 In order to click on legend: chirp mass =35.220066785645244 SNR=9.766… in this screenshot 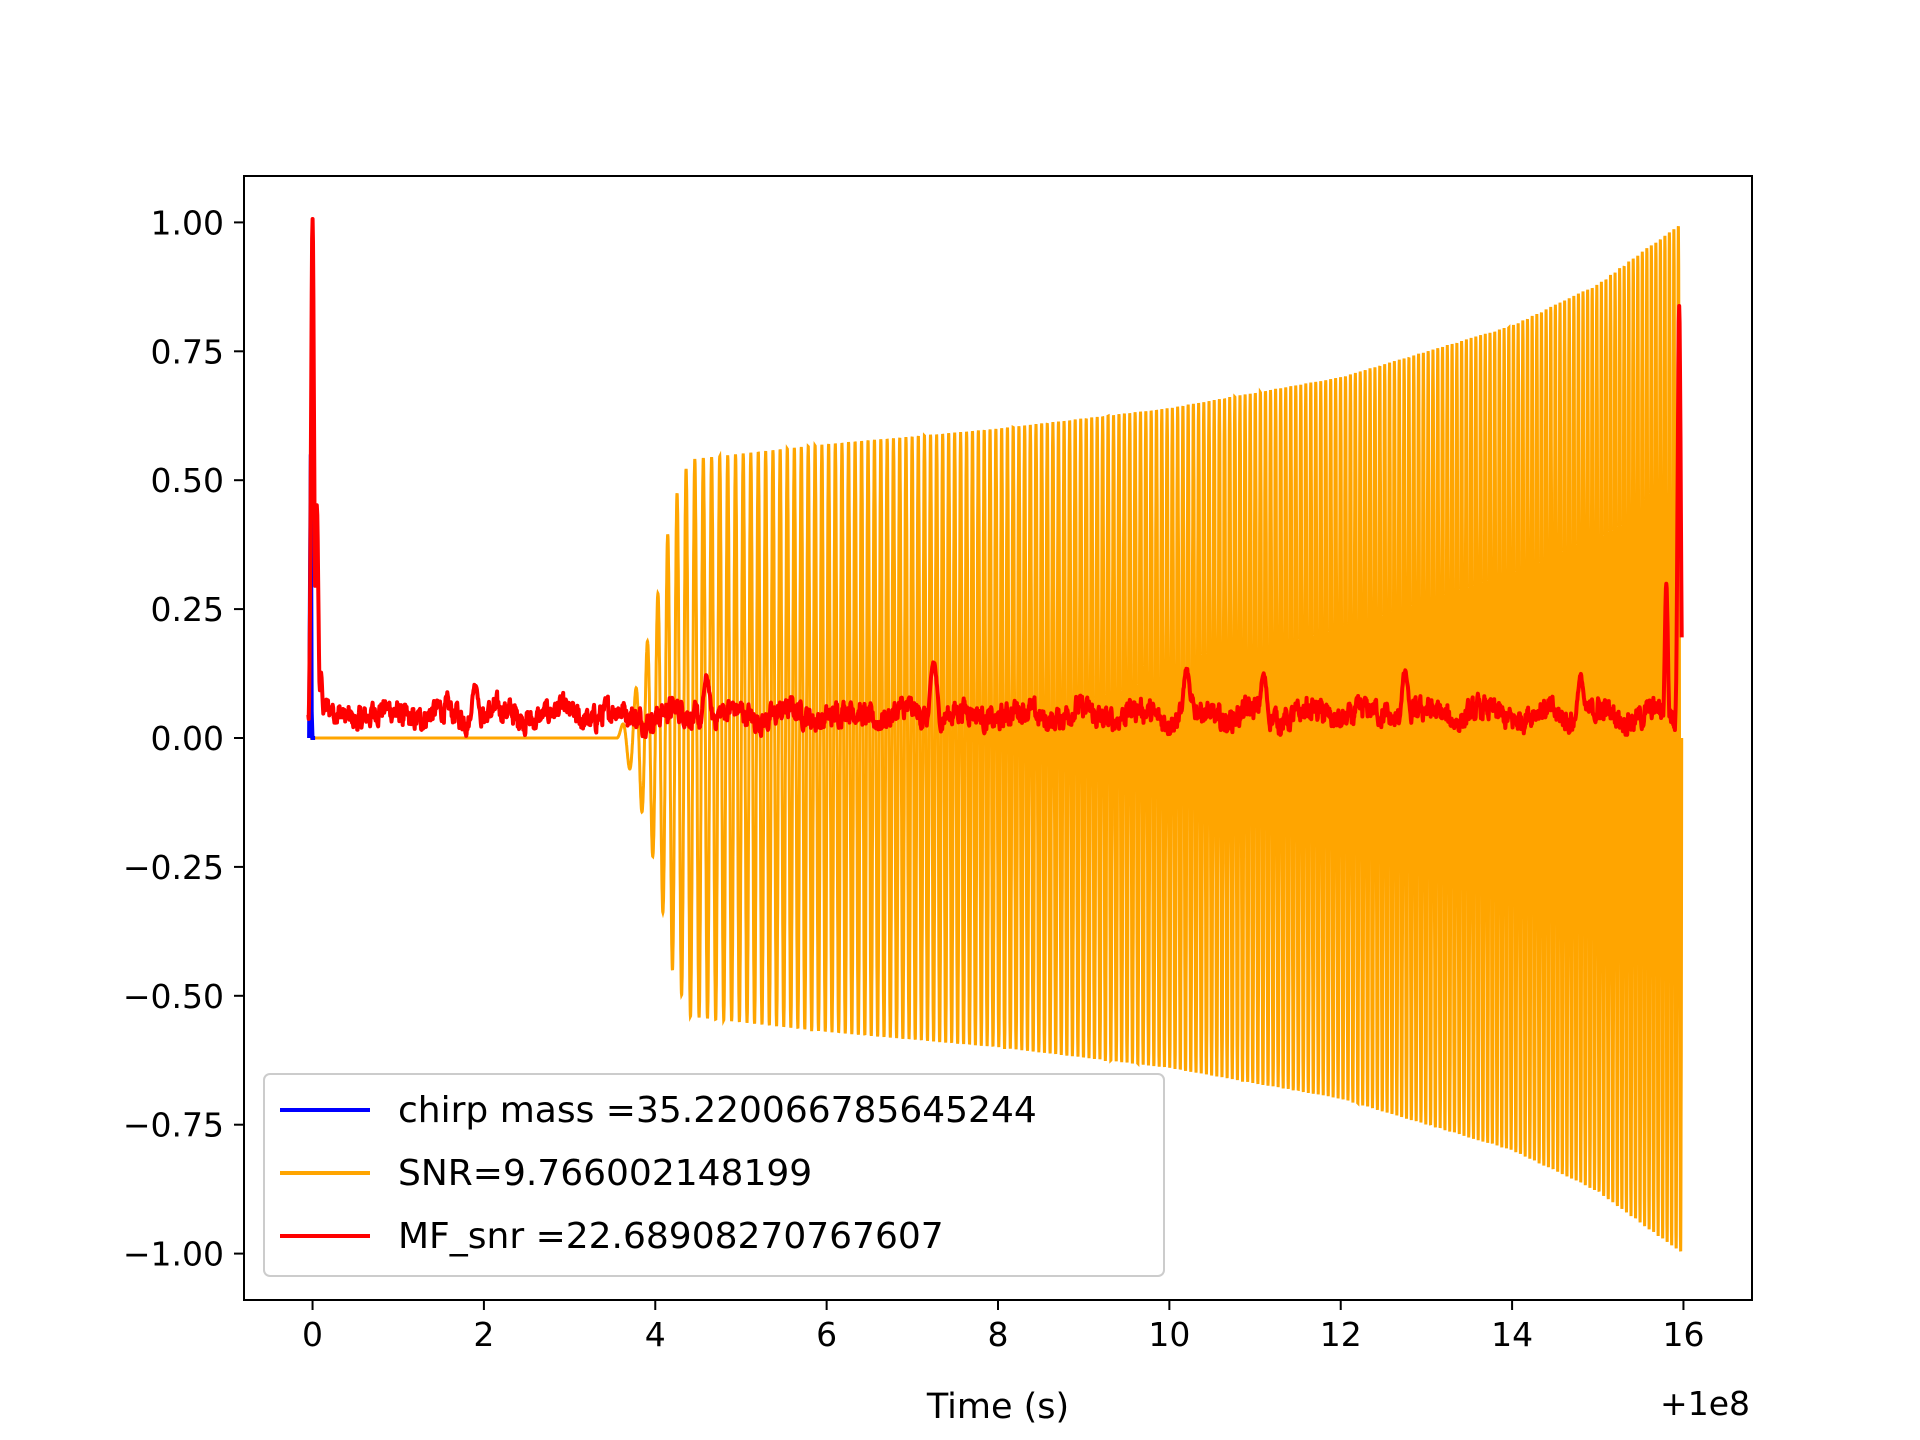, I will do `click(714, 1175)`.